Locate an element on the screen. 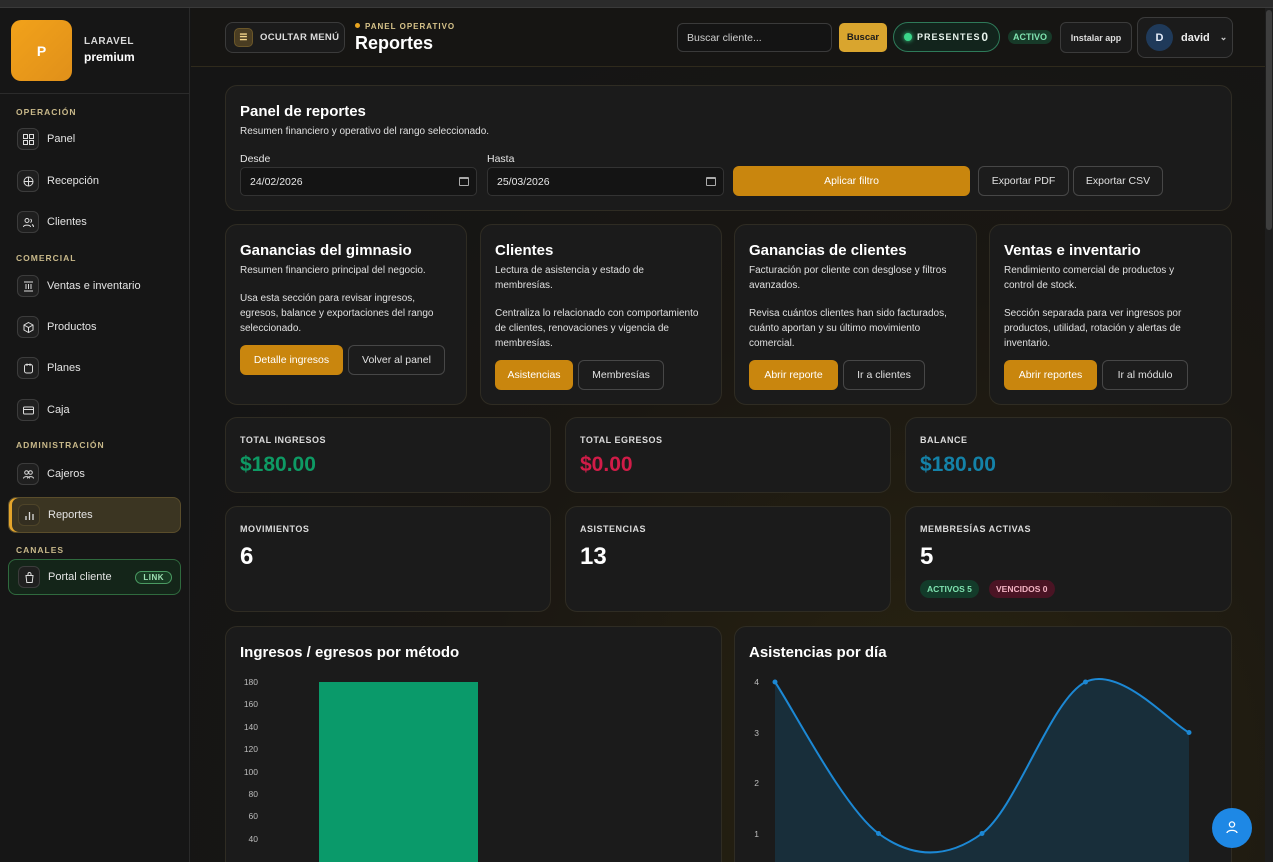  ir-modulo-button: Ir al módulo is located at coordinates (1145, 375).